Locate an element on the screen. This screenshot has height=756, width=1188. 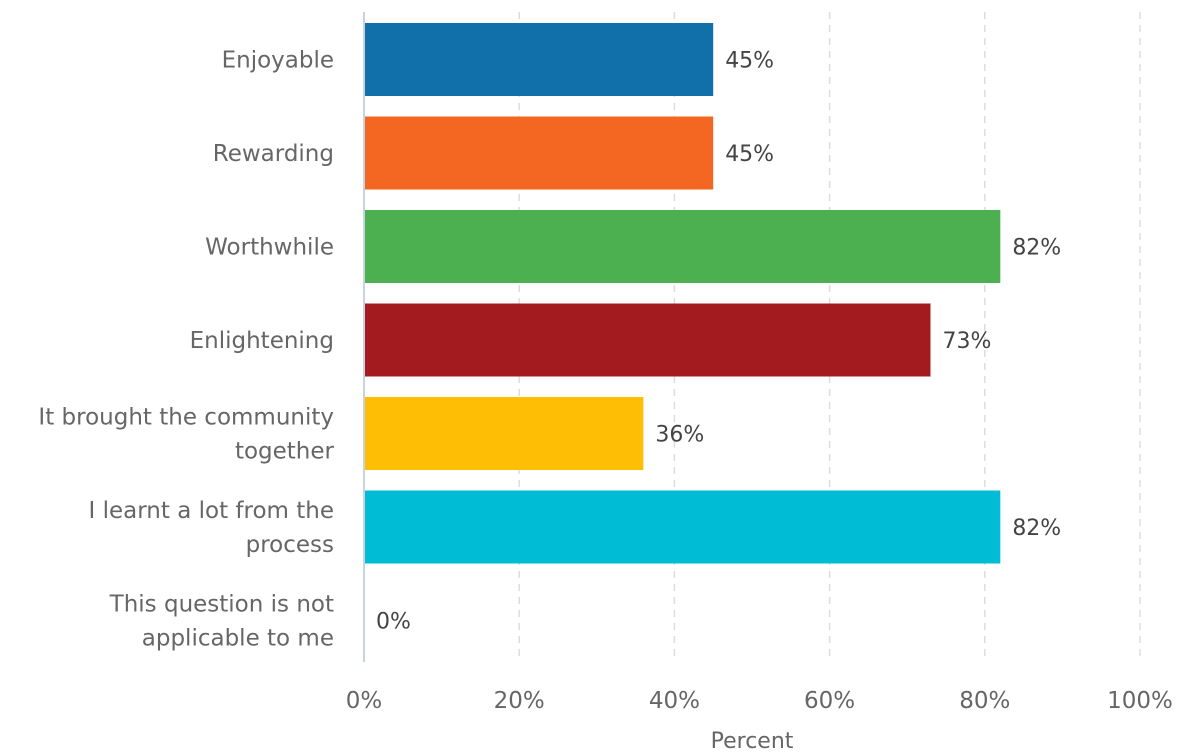
value-label: 36% is located at coordinates (679, 435).